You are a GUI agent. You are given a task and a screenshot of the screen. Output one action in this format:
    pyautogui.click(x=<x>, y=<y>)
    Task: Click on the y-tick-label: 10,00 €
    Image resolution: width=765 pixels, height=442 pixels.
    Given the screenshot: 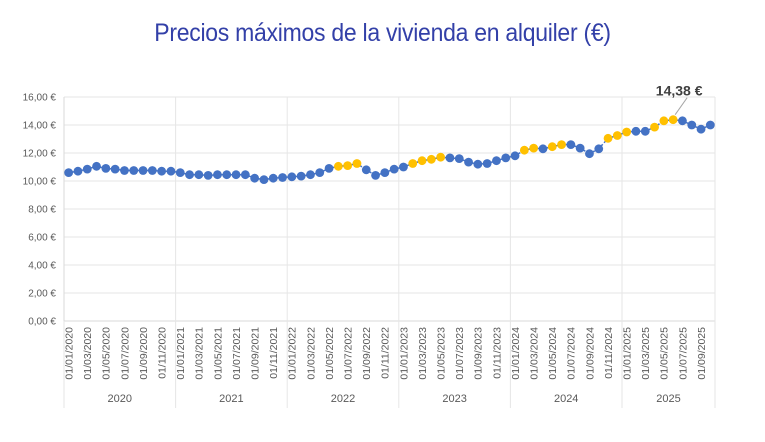 What is the action you would take?
    pyautogui.click(x=40, y=182)
    